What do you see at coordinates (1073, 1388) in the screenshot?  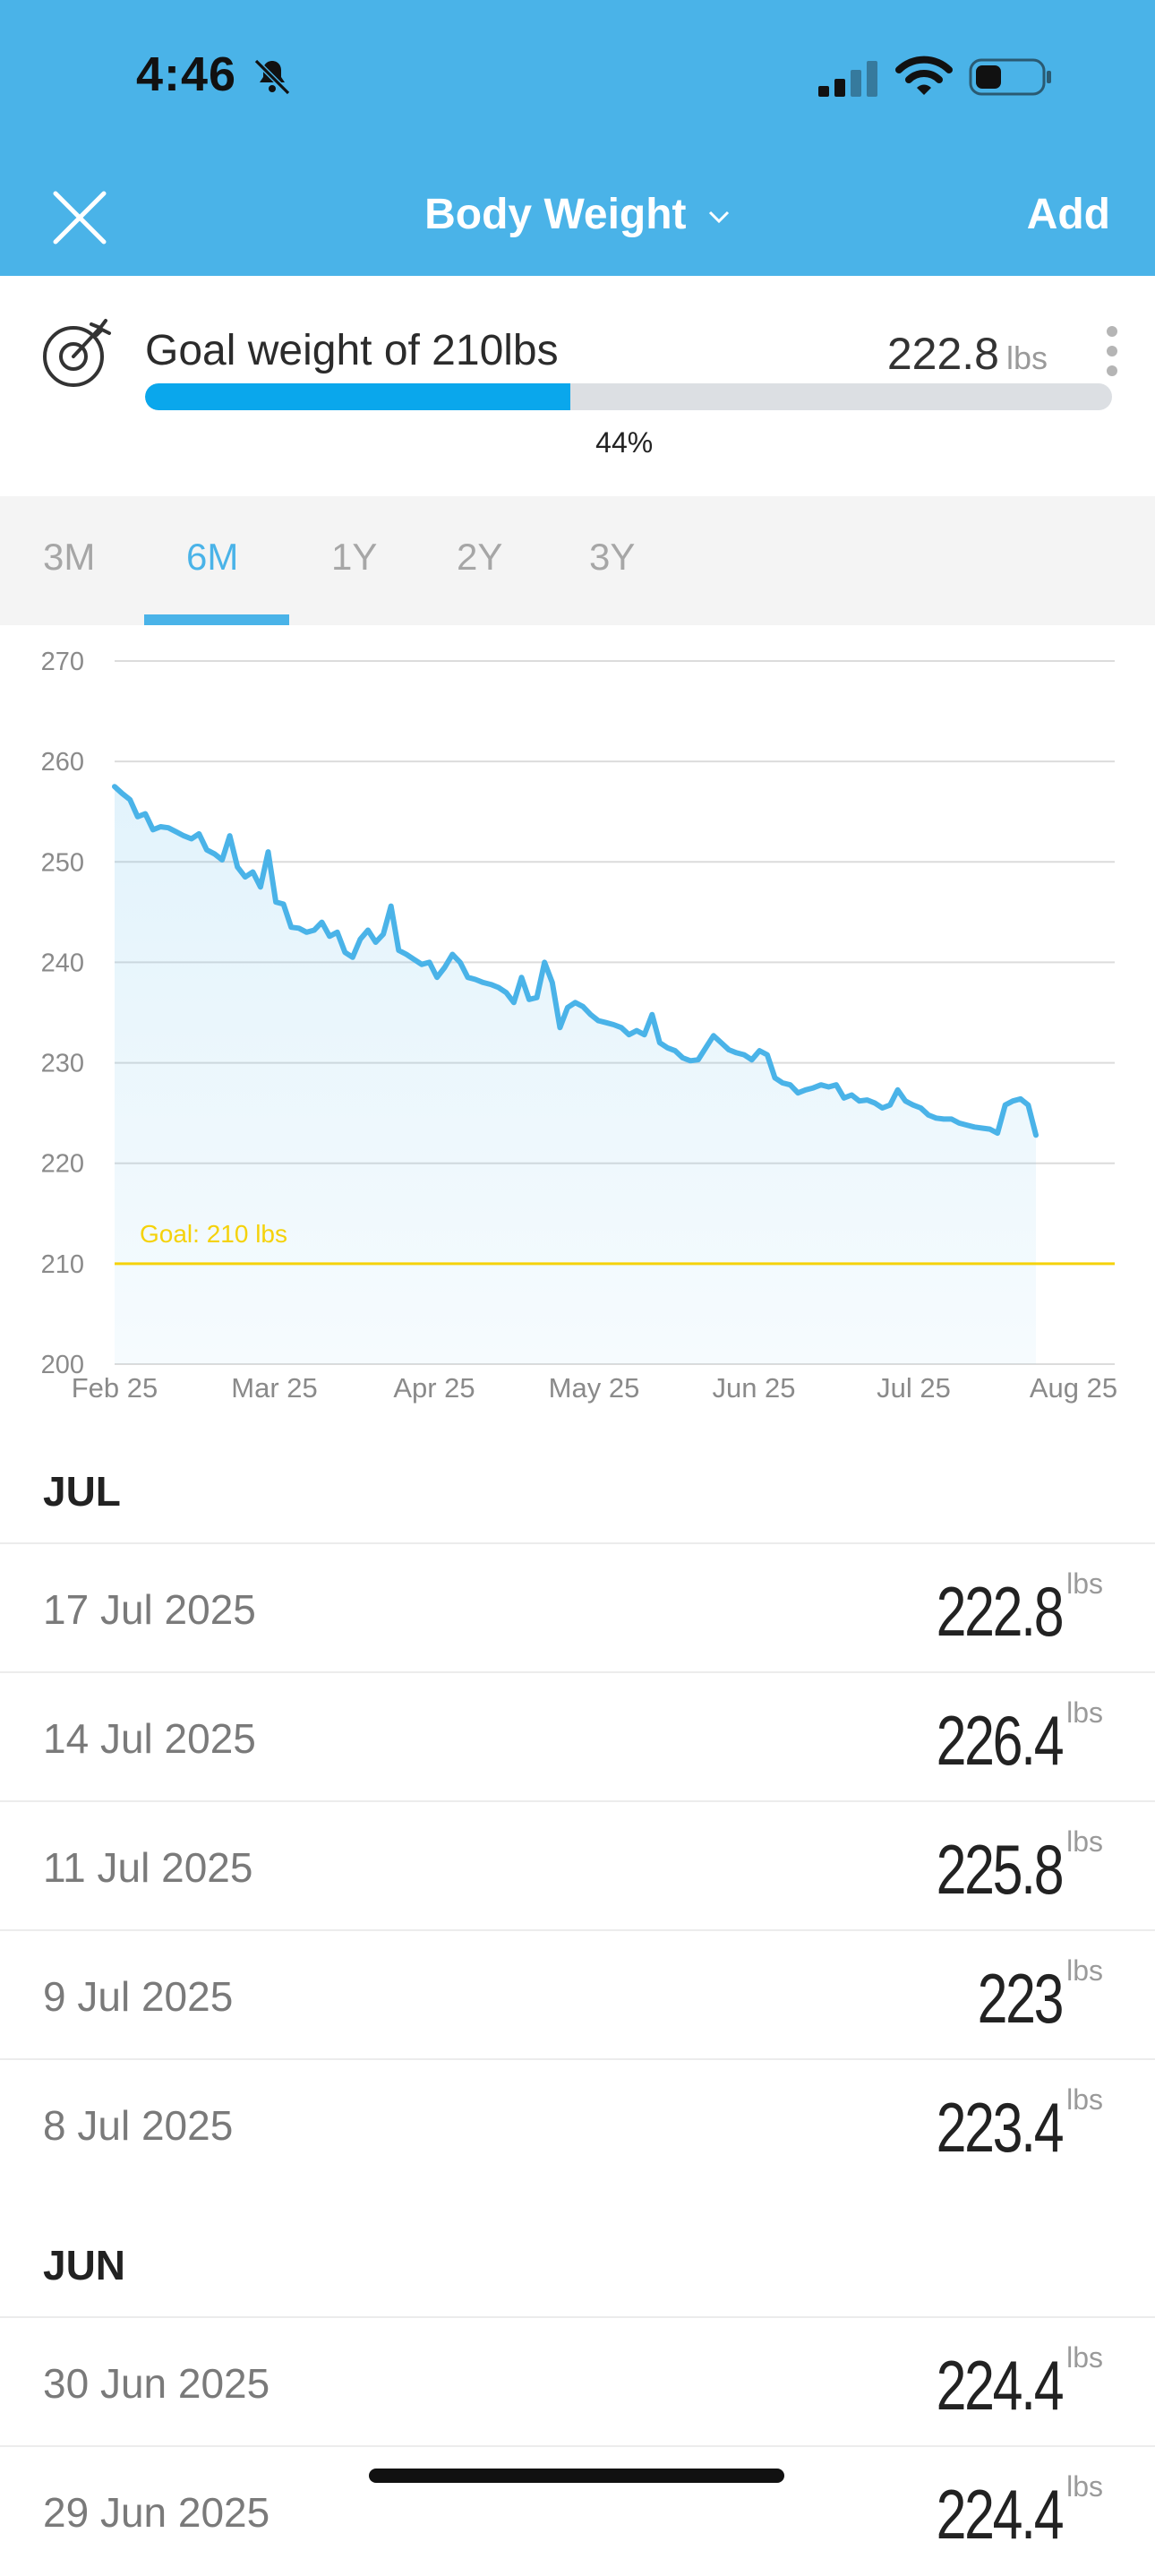 I see `x-tick-label: Aug 25` at bounding box center [1073, 1388].